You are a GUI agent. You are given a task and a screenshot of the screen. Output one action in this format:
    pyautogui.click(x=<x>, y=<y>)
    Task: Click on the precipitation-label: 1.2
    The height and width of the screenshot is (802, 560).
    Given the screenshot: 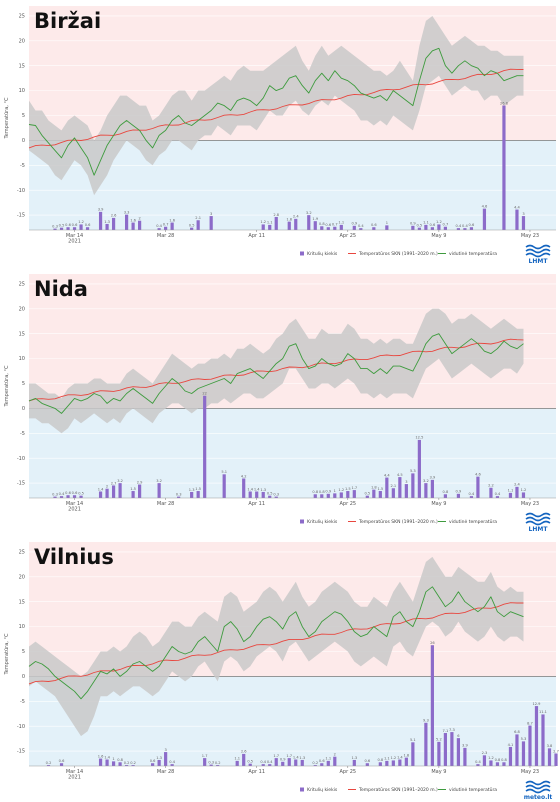 What is the action you would take?
    pyautogui.click(x=393, y=758)
    